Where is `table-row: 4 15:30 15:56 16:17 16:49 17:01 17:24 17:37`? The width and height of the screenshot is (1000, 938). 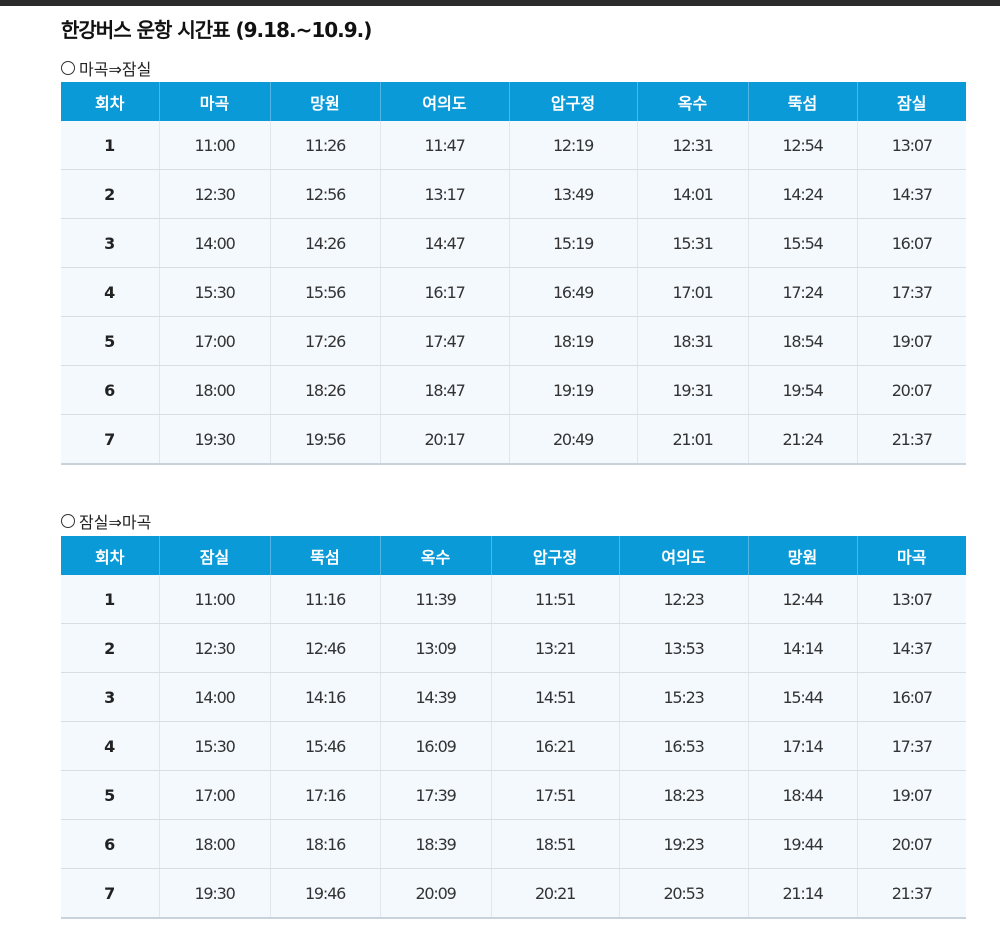 table-row: 4 15:30 15:56 16:17 16:49 17:01 17:24 17:37 is located at coordinates (513, 292).